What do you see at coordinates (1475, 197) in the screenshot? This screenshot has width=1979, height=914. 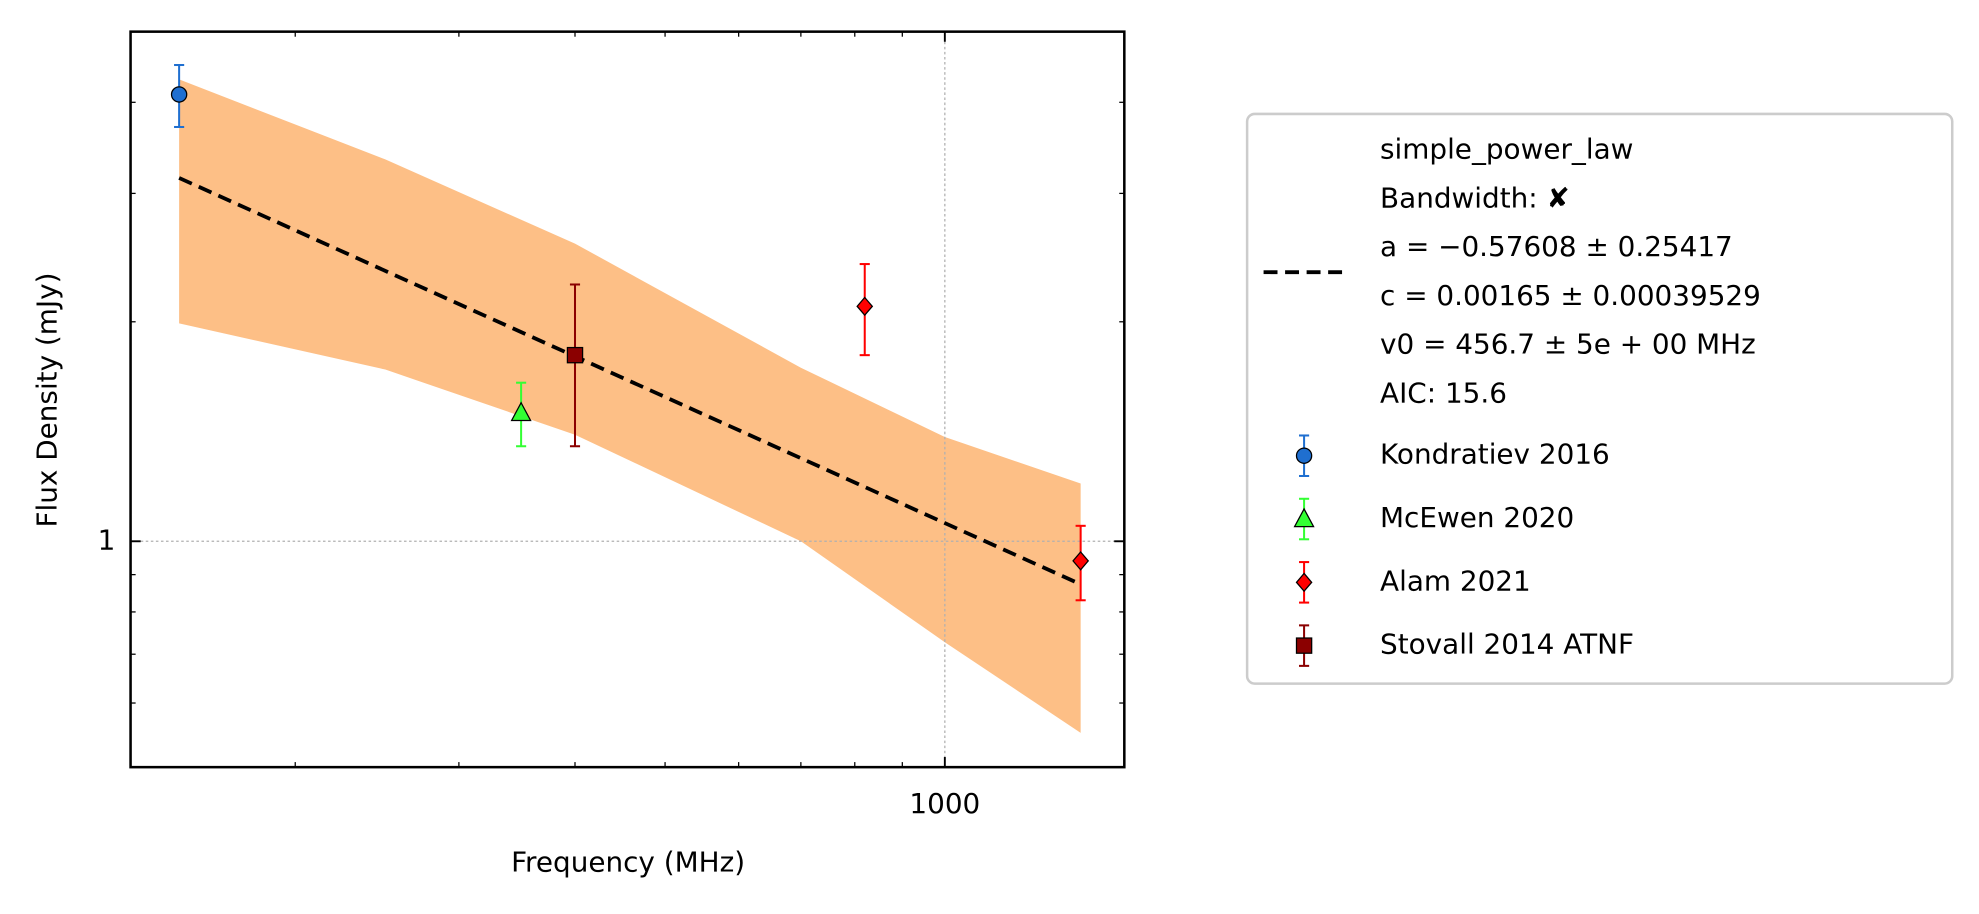 I see `legend-label: Bandwidth: ✘` at bounding box center [1475, 197].